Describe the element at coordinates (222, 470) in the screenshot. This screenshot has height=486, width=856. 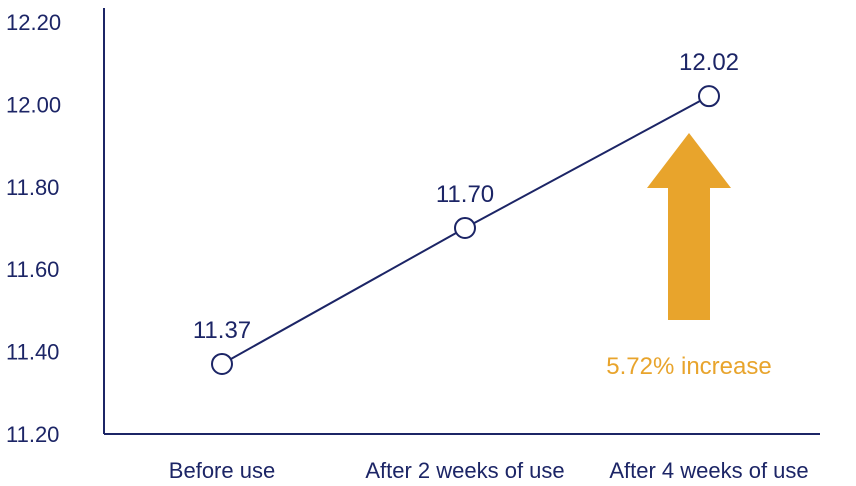
I see `x-category-label: Before use` at that location.